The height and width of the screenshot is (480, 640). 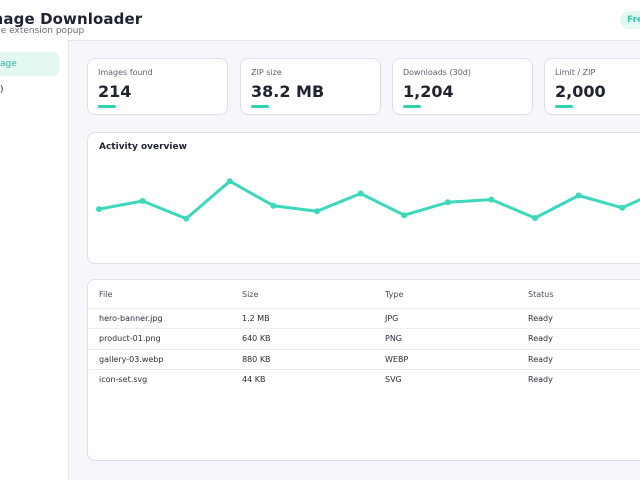 What do you see at coordinates (541, 294) in the screenshot?
I see `column-header-status: Status` at bounding box center [541, 294].